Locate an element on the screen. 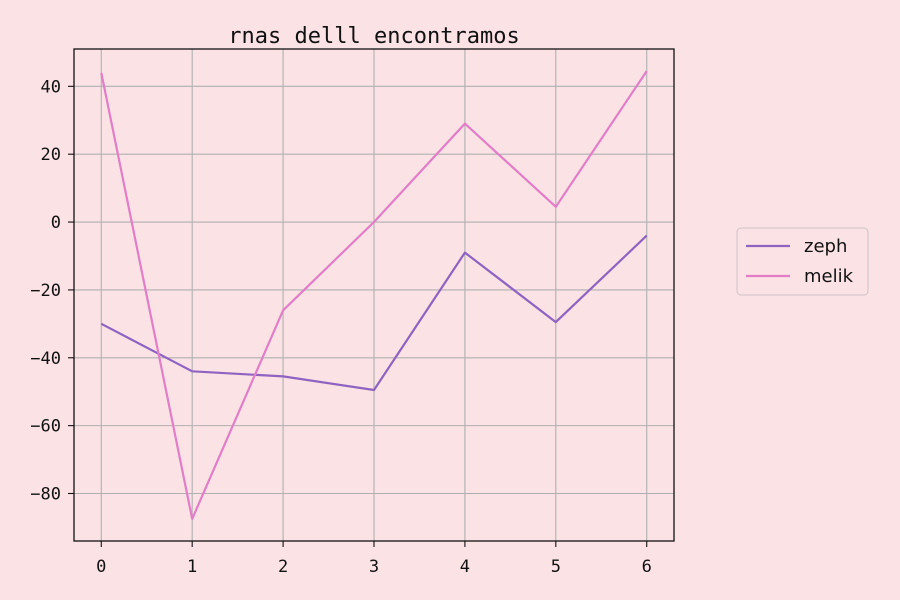  x-tick-label: 4 is located at coordinates (465, 567).